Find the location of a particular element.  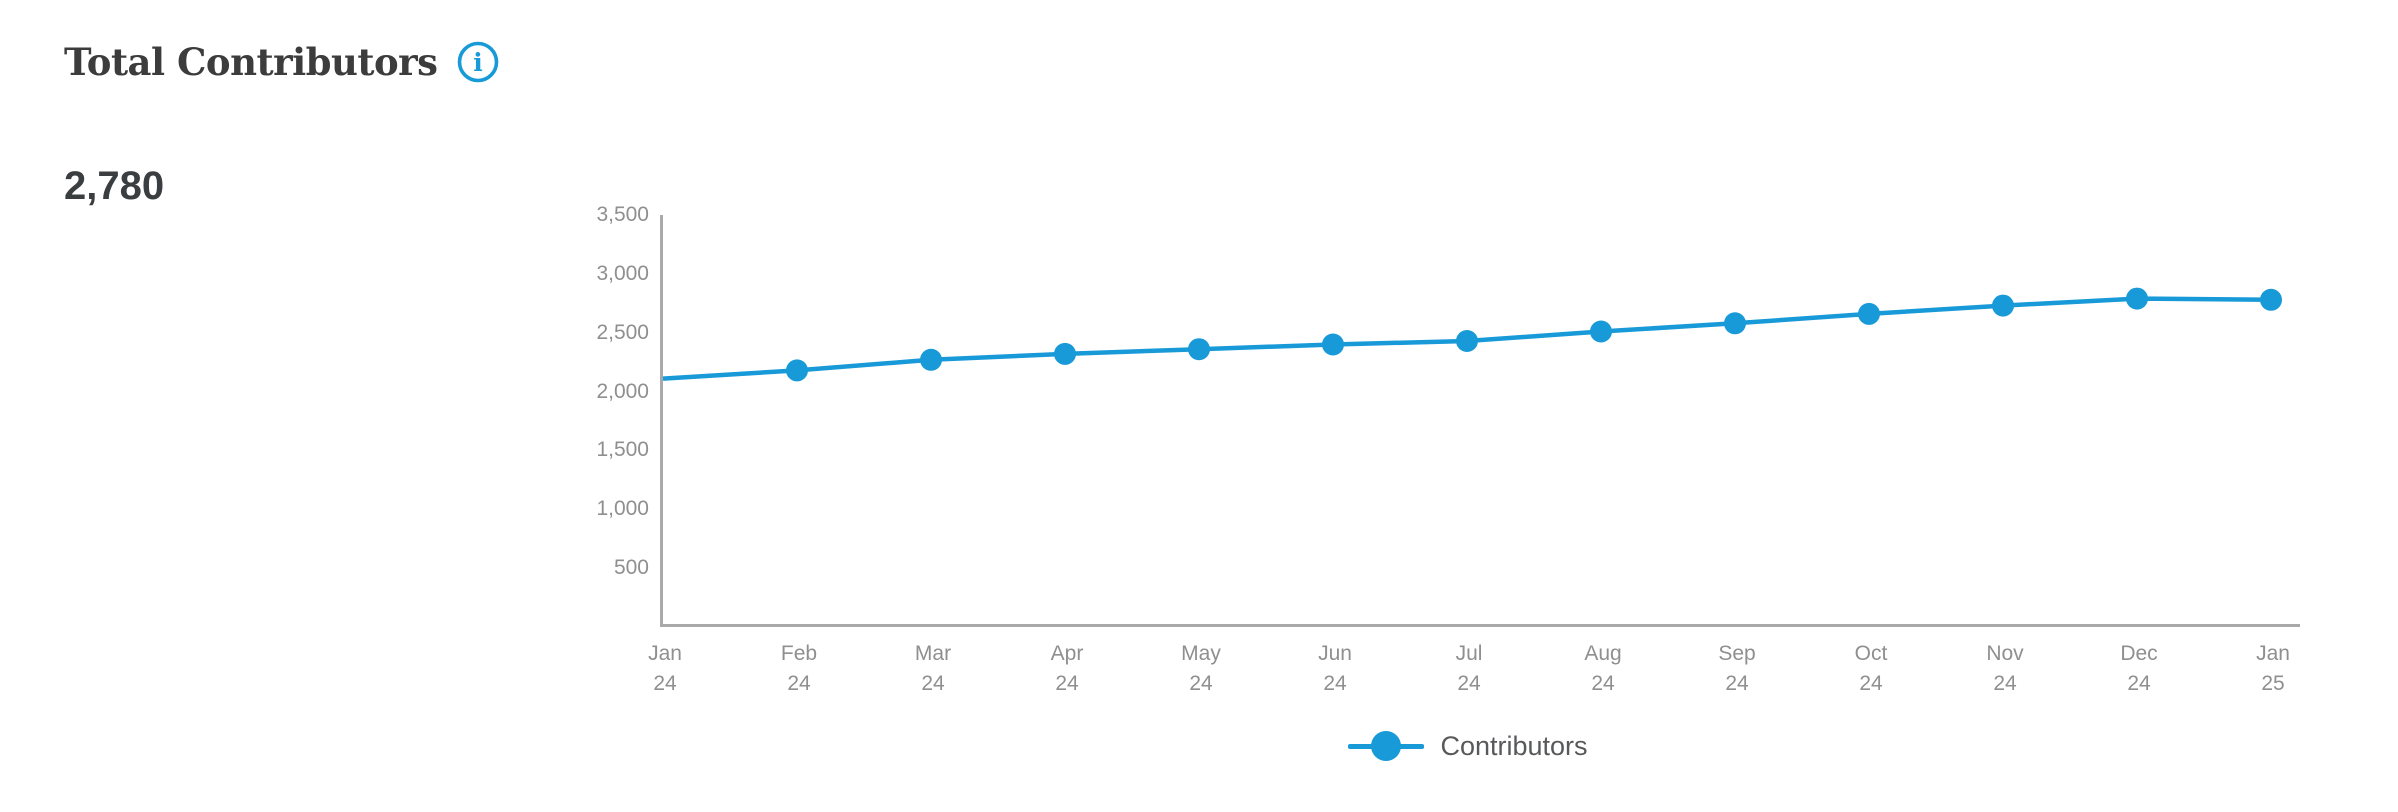

page-title: Total Contributors is located at coordinates (251, 62).